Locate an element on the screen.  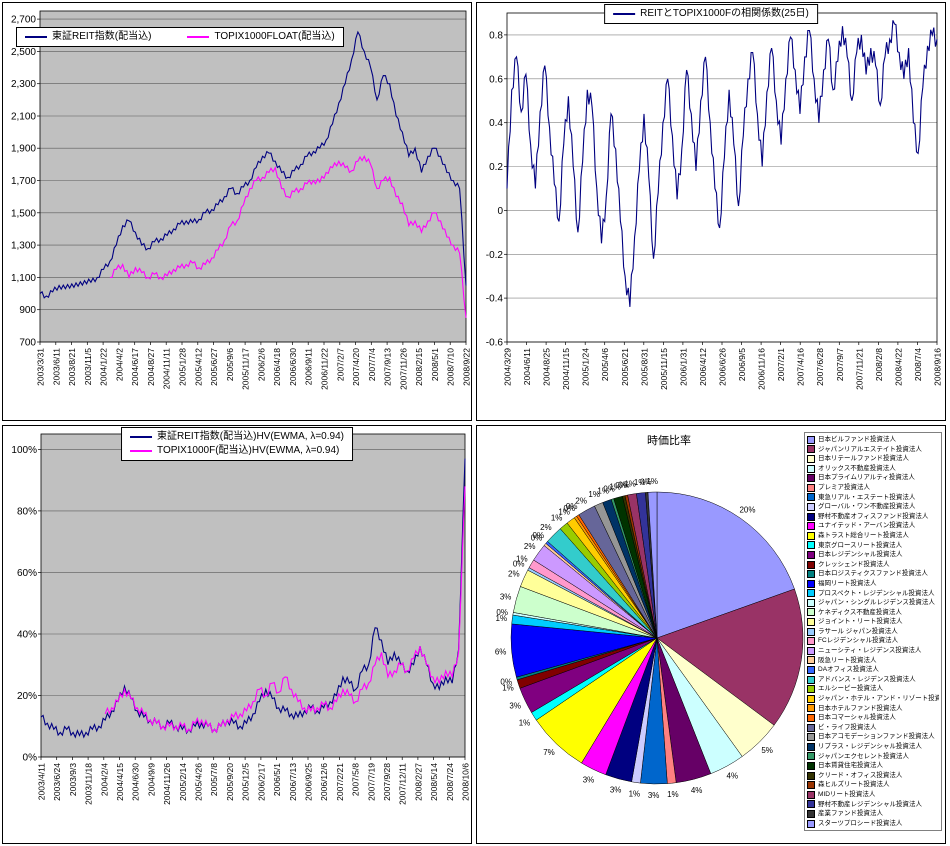
legend-item: 野村不動産オフィスファンド投資法人 is located at coordinates (873, 517).